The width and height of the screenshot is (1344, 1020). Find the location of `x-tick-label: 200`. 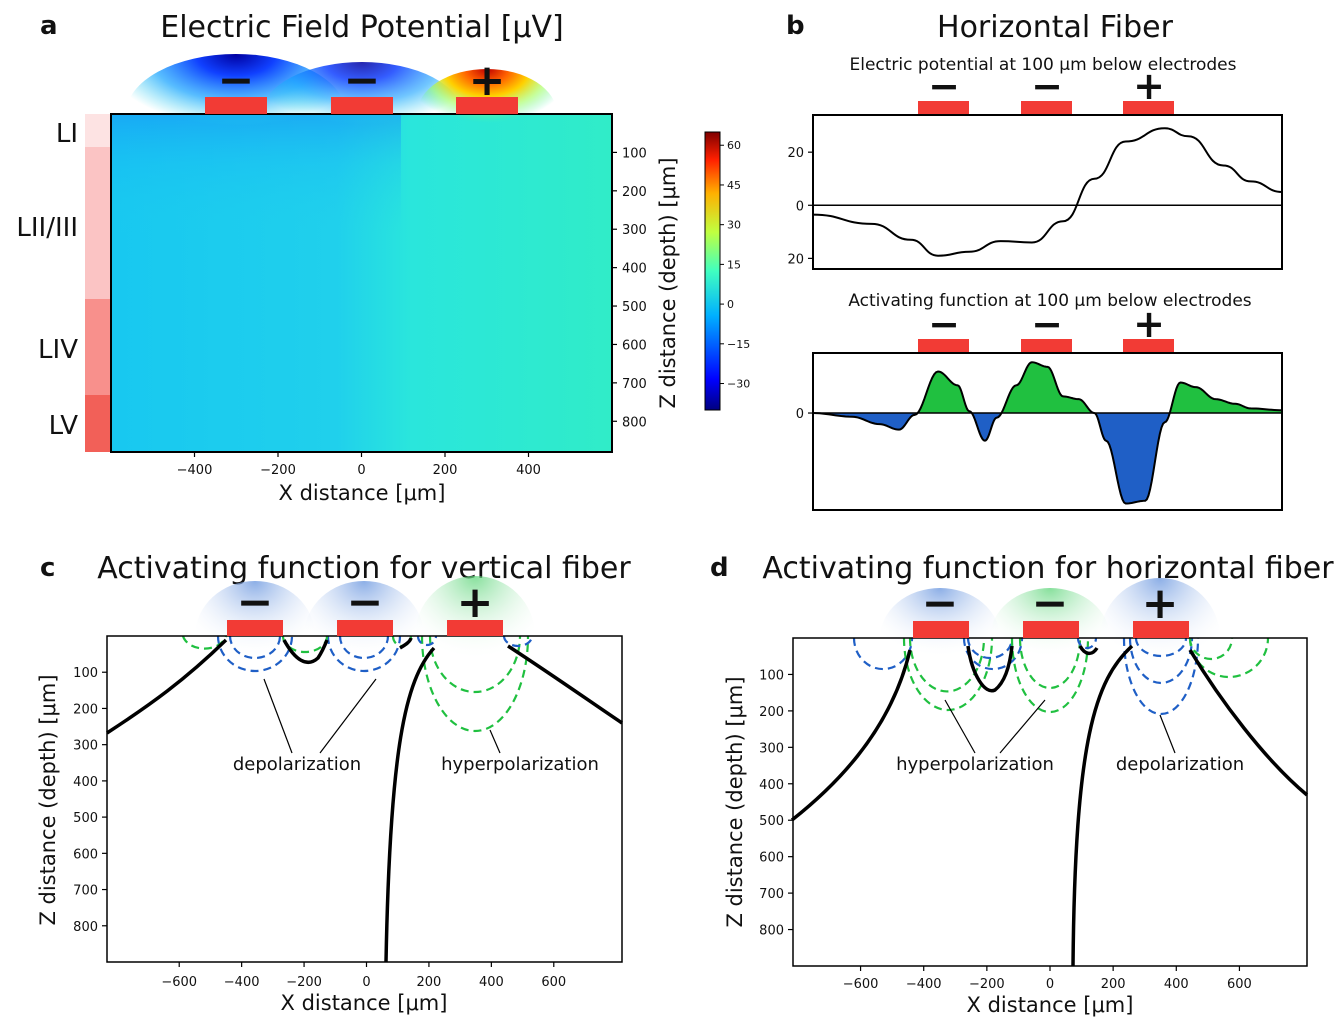

x-tick-label: 200 is located at coordinates (1113, 984).